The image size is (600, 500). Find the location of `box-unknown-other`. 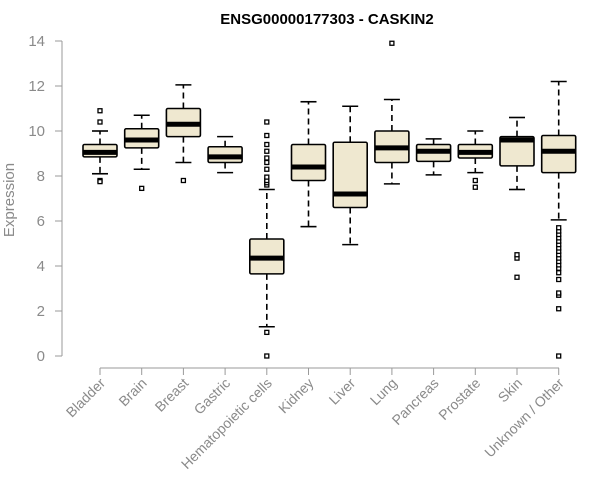

box-unknown-other is located at coordinates (558, 219).